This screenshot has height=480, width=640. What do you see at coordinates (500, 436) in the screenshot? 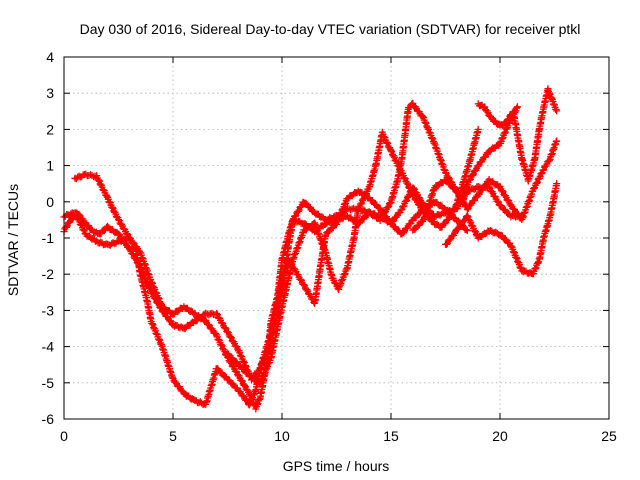
I see `x-tick-label: 20` at bounding box center [500, 436].